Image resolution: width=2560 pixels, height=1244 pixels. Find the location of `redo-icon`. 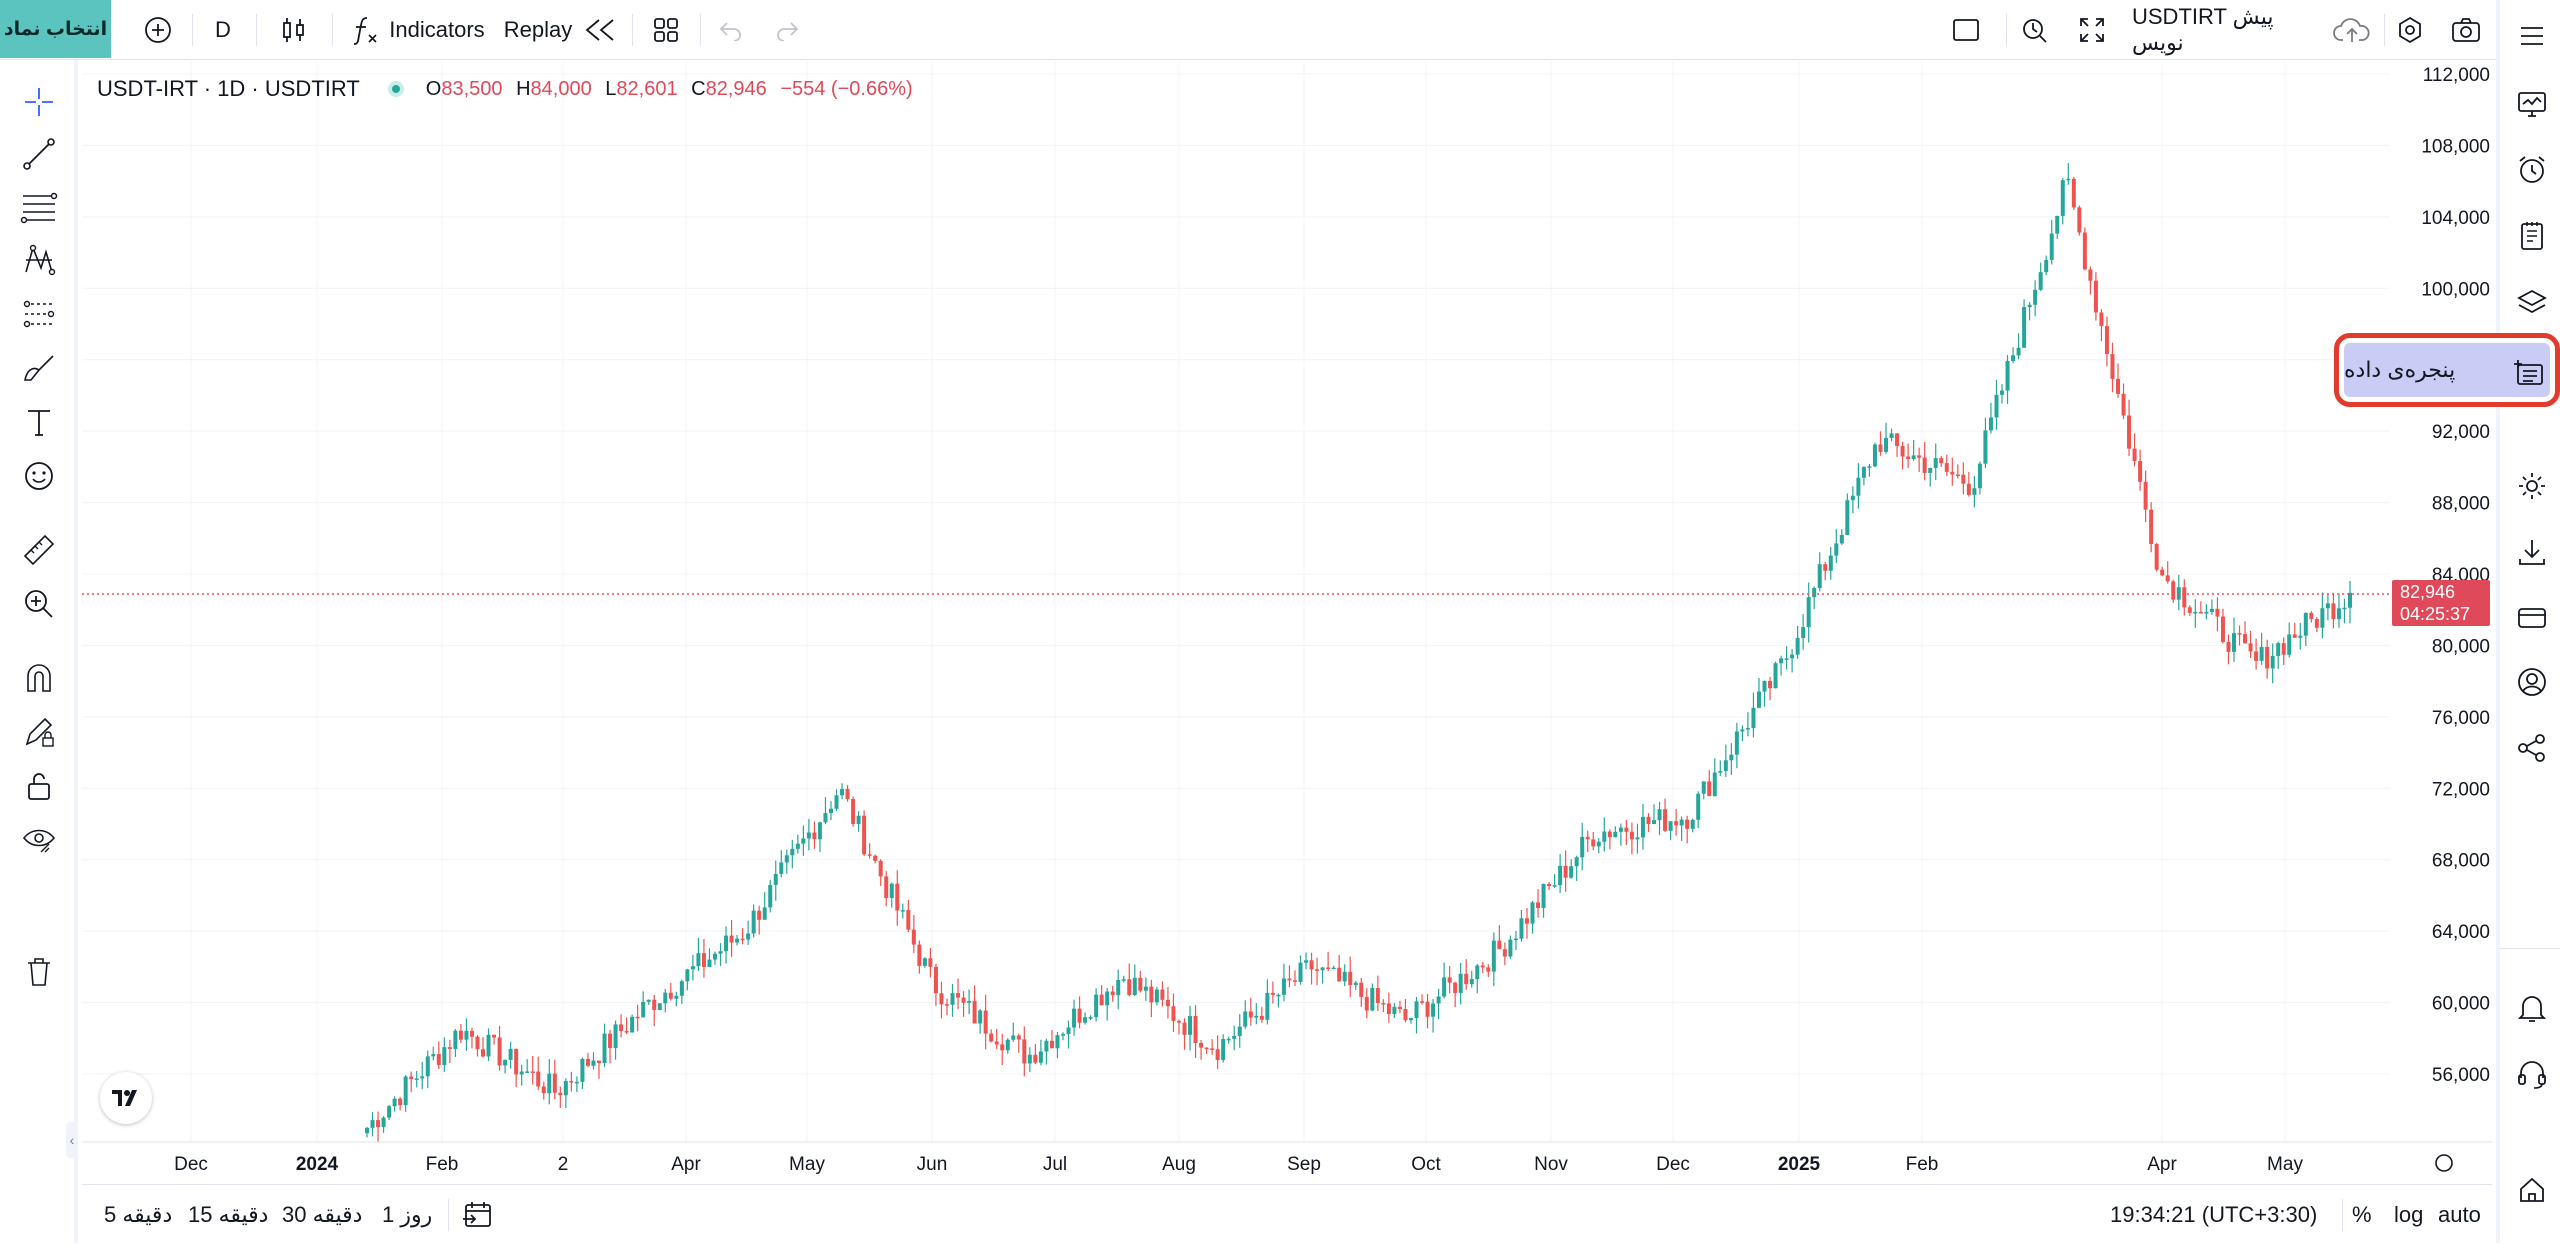

redo-icon is located at coordinates (787, 30).